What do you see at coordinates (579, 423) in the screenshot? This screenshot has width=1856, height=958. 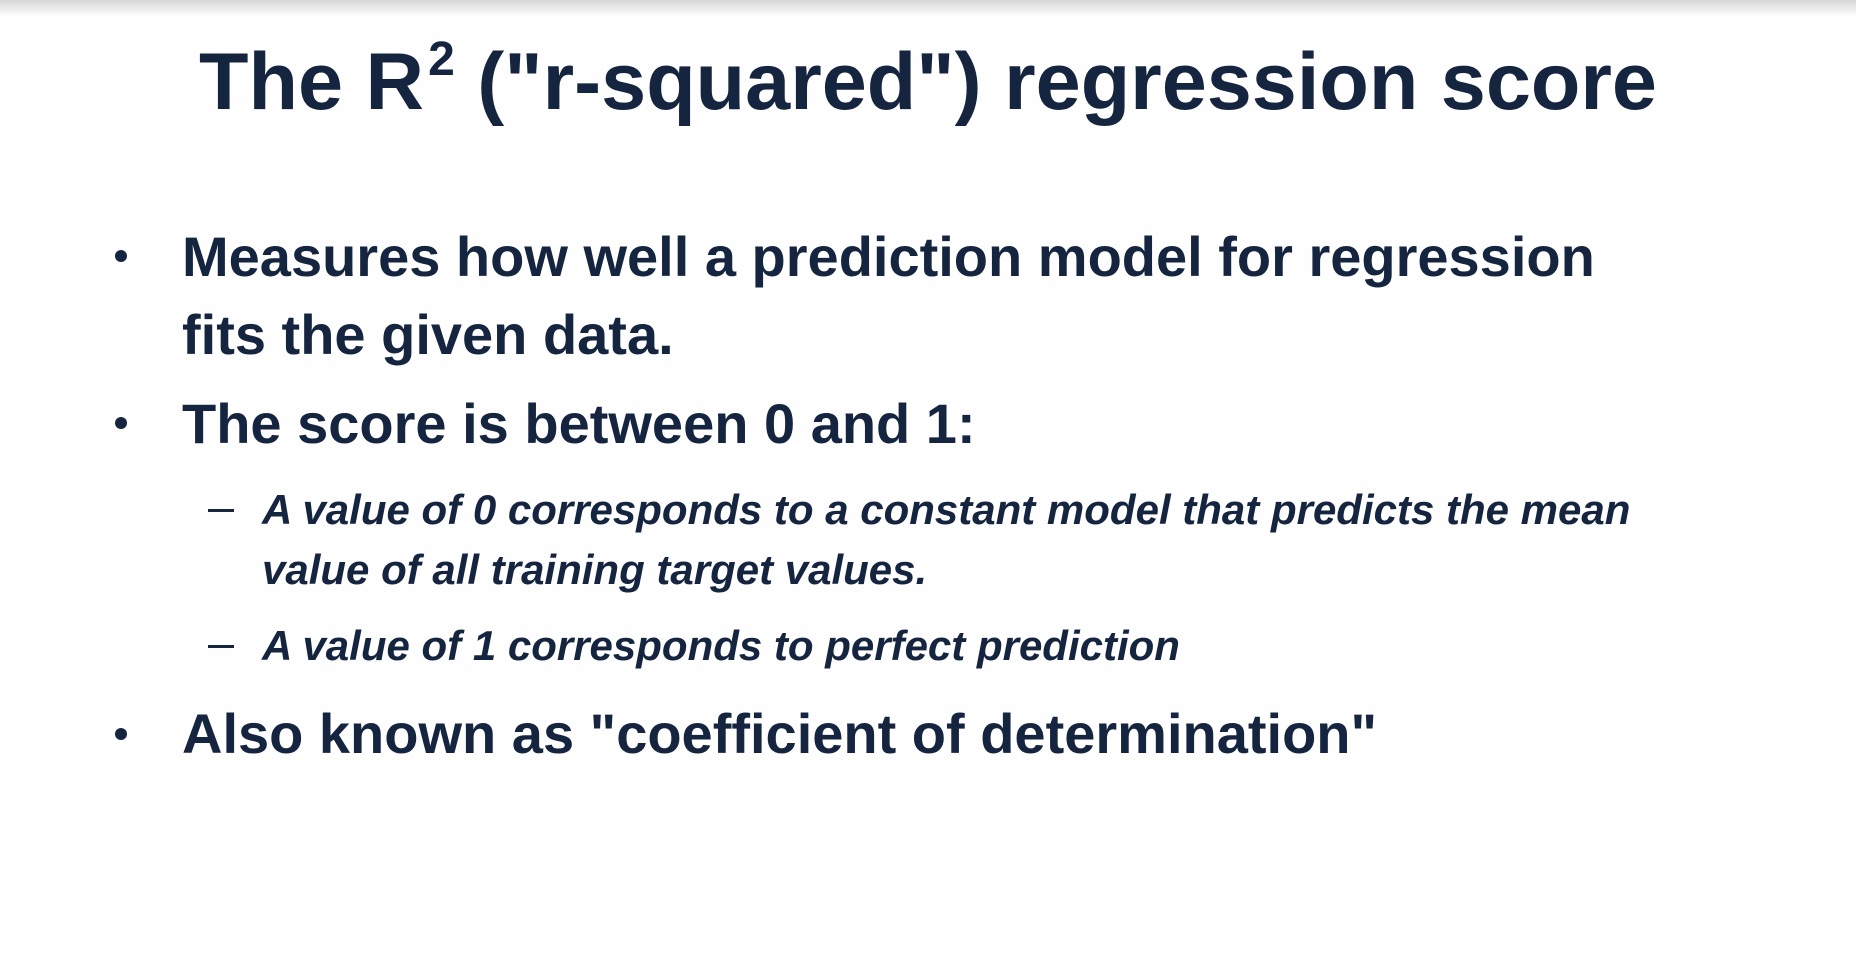 I see `bullet-2-line-1: The score is between 0 and 1:` at bounding box center [579, 423].